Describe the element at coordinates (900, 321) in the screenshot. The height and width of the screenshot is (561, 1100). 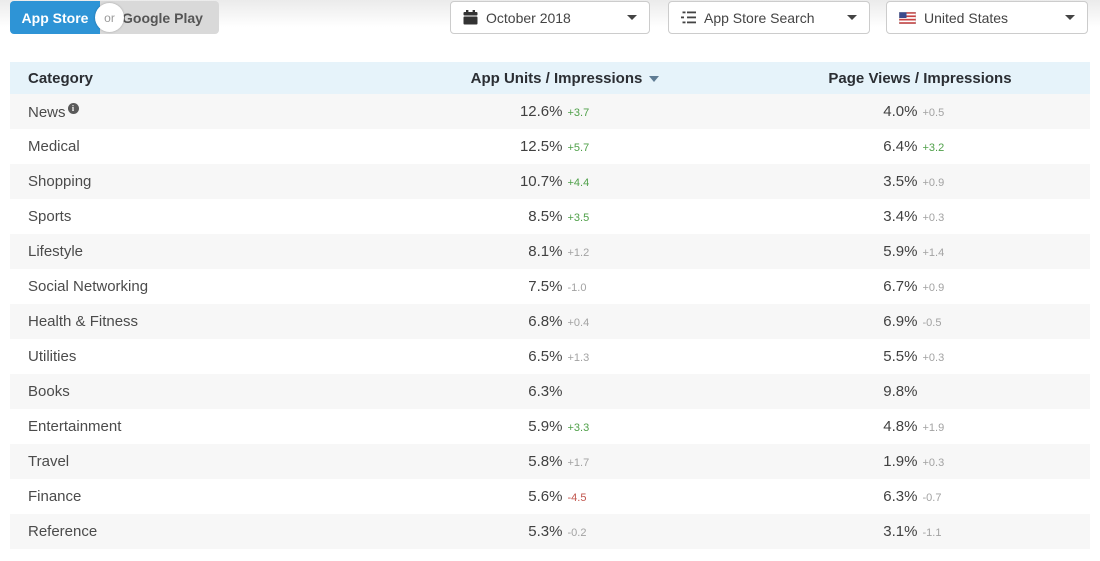
I see `page-views-cell-value: 6.9%` at that location.